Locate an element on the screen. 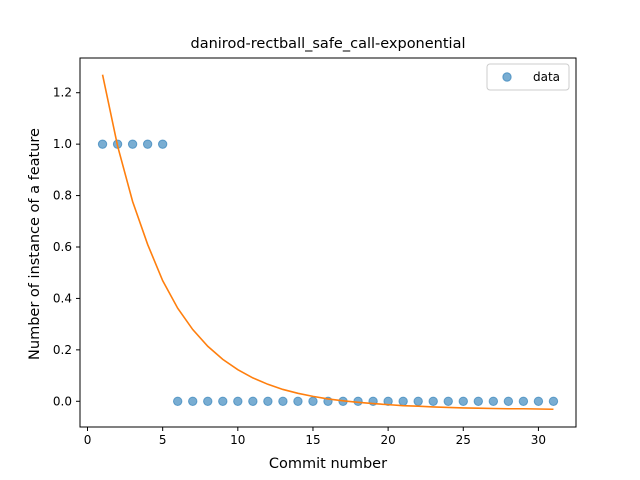  y-axis-label: Number of instance of a feature is located at coordinates (35, 244).